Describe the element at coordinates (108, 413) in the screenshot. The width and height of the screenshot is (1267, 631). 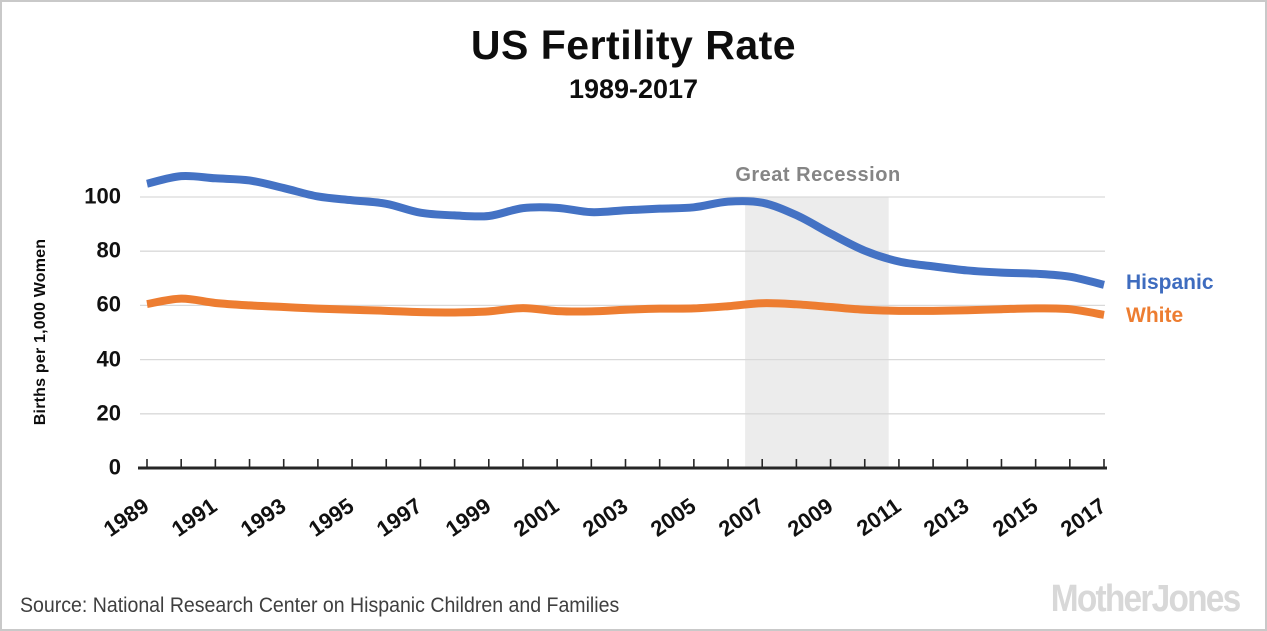
I see `y-tick-label: 20` at that location.